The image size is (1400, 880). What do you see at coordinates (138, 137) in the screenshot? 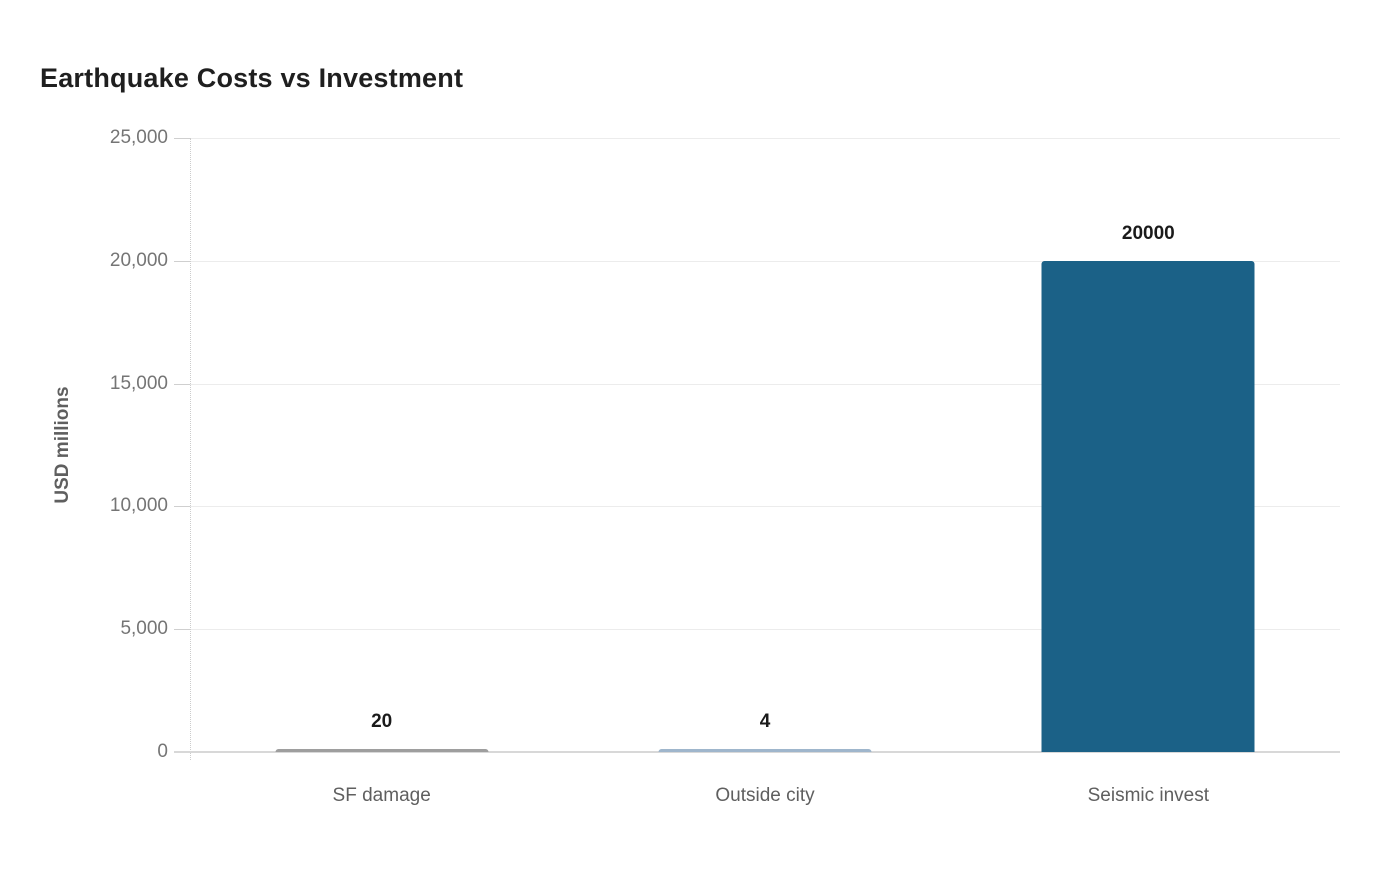
I see `y-tick-label: 25,000` at bounding box center [138, 137].